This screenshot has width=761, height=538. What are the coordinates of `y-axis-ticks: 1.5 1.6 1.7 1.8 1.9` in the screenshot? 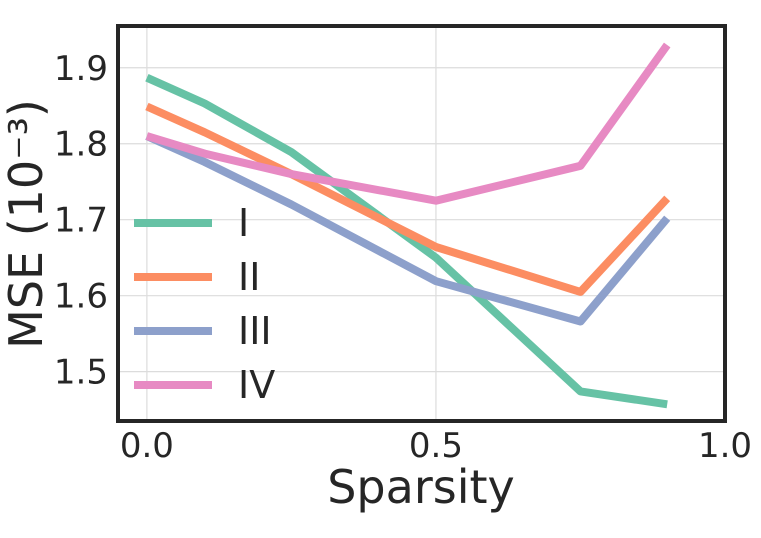 It's located at (81, 221).